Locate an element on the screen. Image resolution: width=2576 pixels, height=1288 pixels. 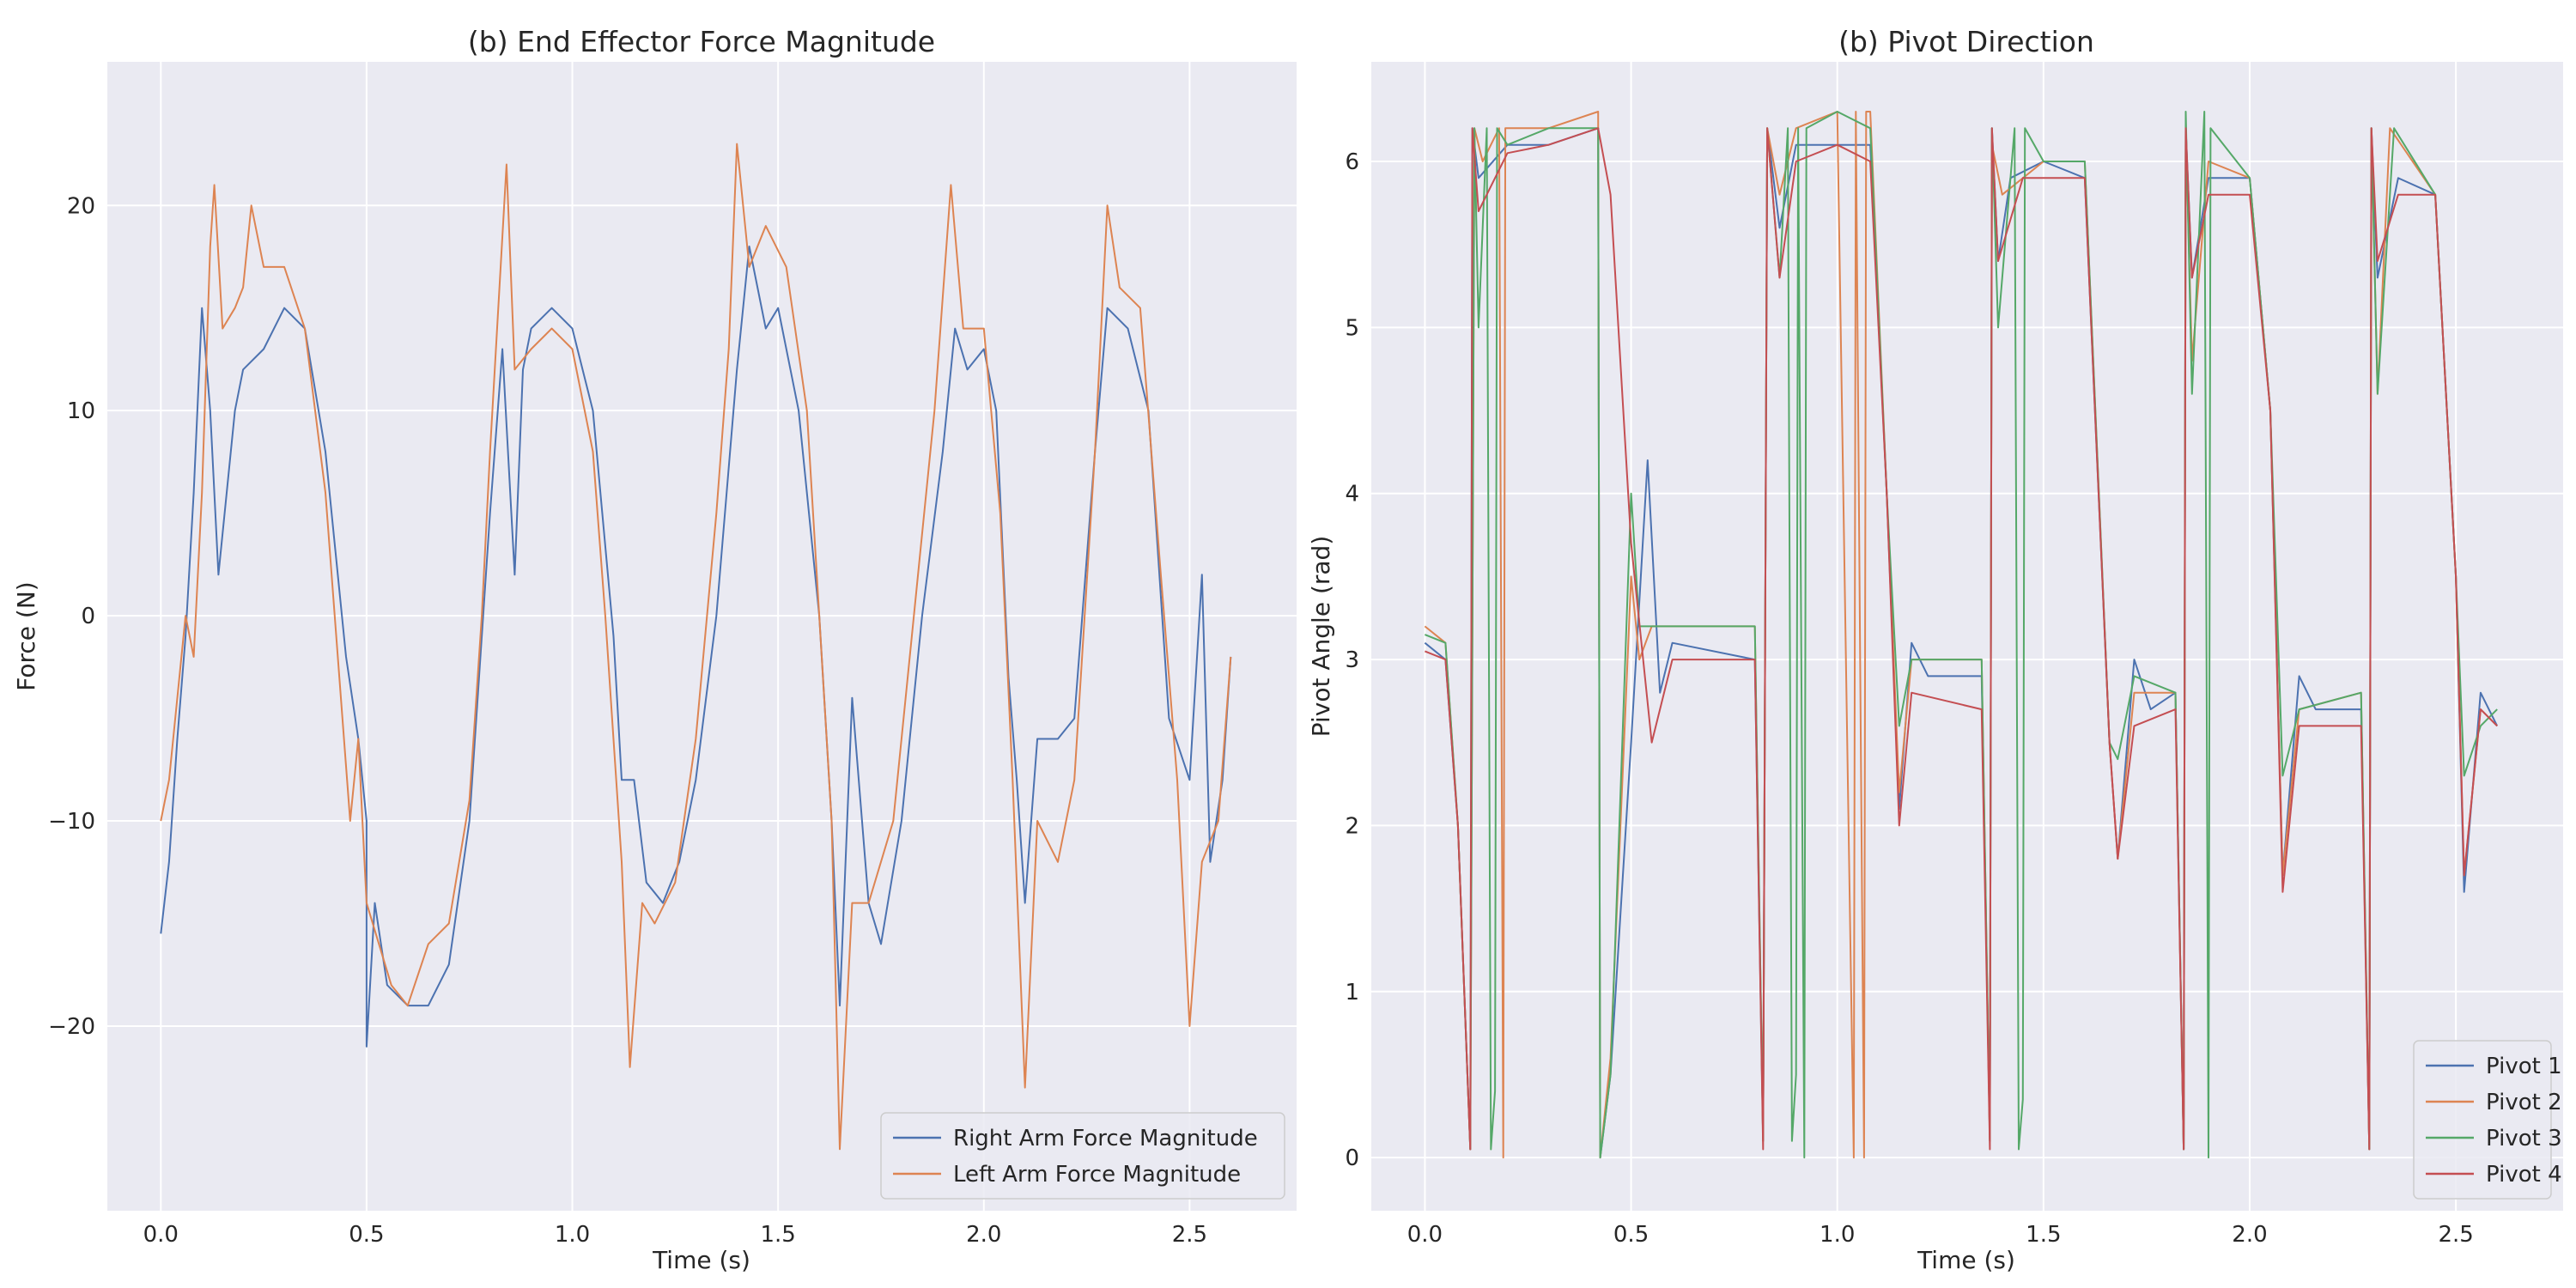
y-tick-label: 5 is located at coordinates (1352, 328).